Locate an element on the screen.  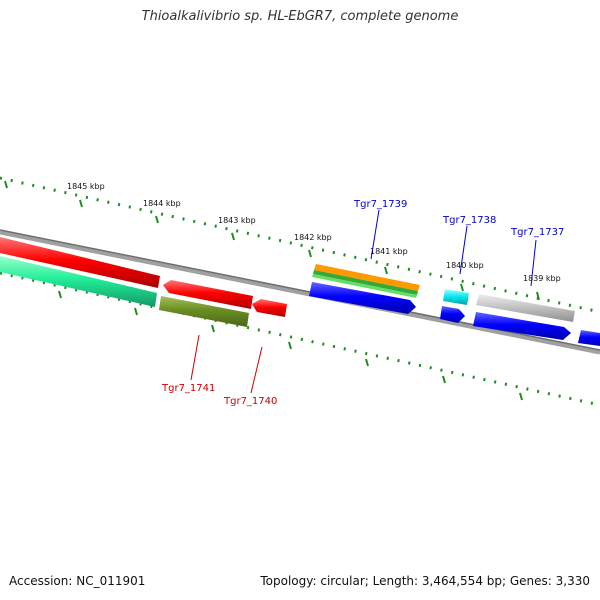
scale-label: 1844 kbp is located at coordinates (162, 203).